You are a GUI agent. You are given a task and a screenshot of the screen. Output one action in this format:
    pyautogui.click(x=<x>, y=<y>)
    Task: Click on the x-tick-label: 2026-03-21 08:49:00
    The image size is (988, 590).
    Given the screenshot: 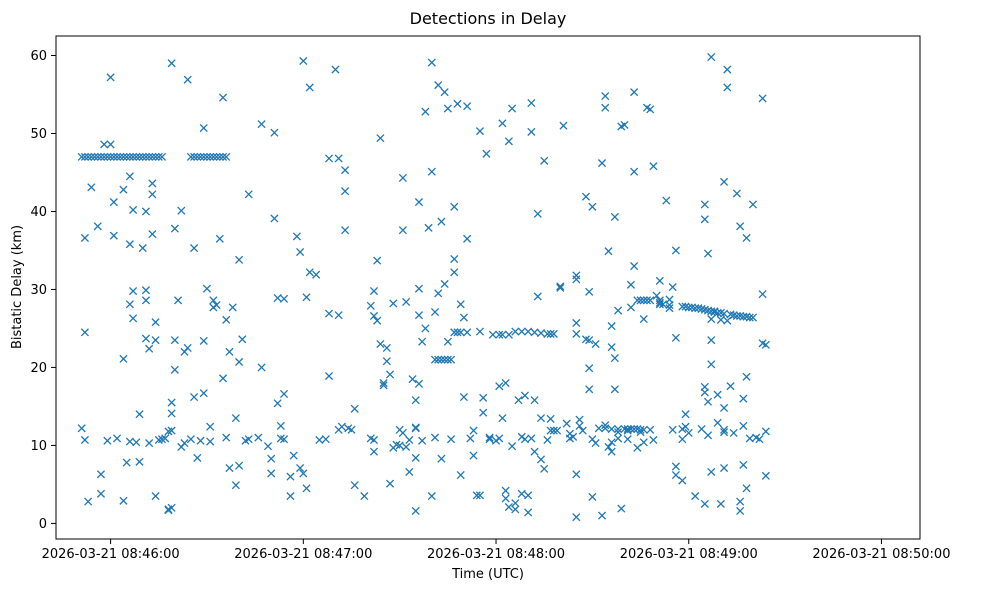 What is the action you would take?
    pyautogui.click(x=689, y=554)
    